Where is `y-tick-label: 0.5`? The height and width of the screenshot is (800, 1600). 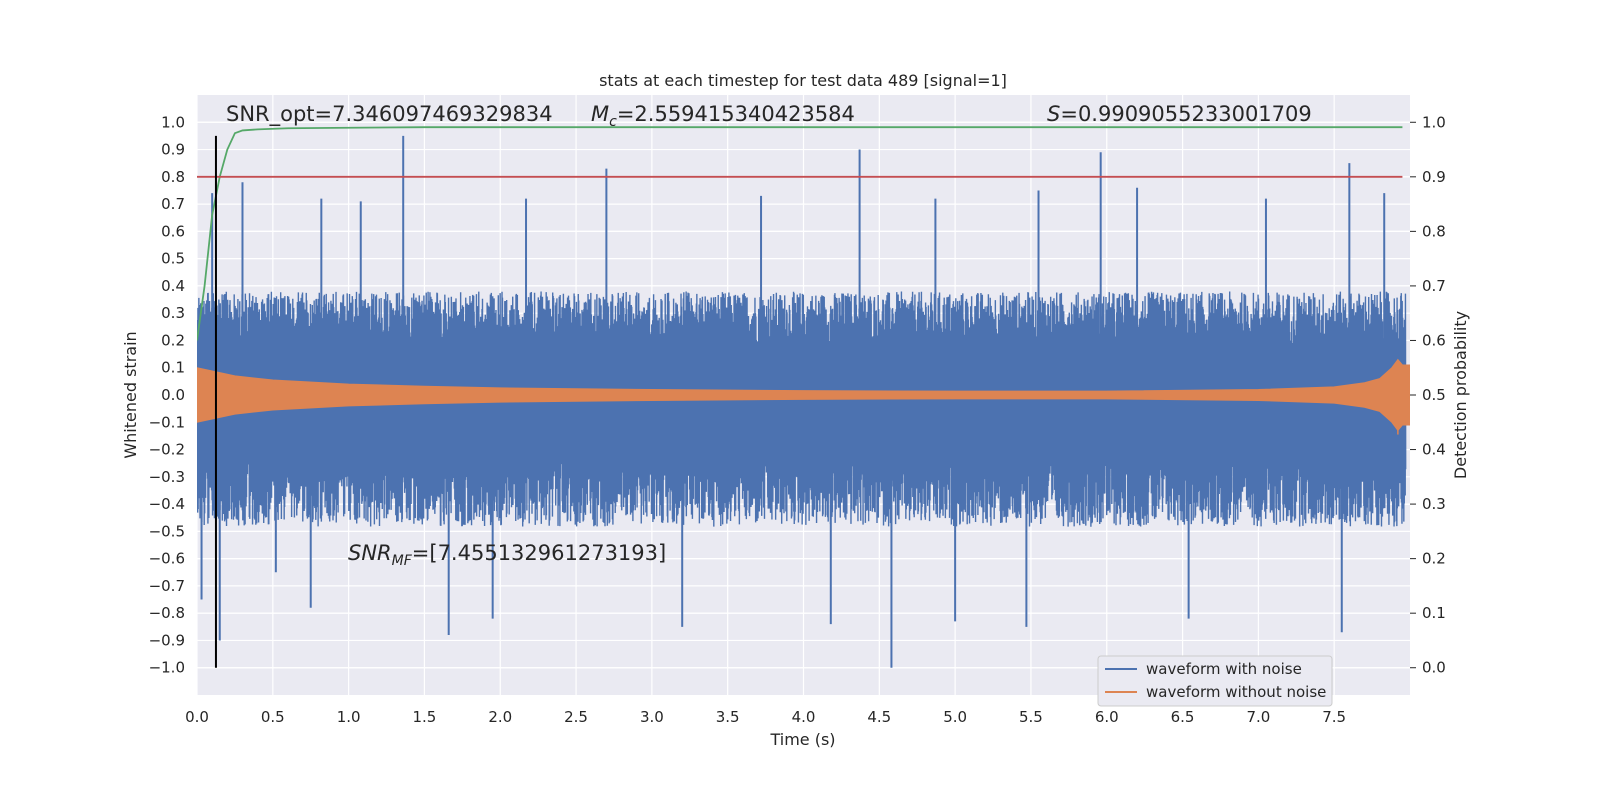
y-tick-label: 0.5 is located at coordinates (173, 259).